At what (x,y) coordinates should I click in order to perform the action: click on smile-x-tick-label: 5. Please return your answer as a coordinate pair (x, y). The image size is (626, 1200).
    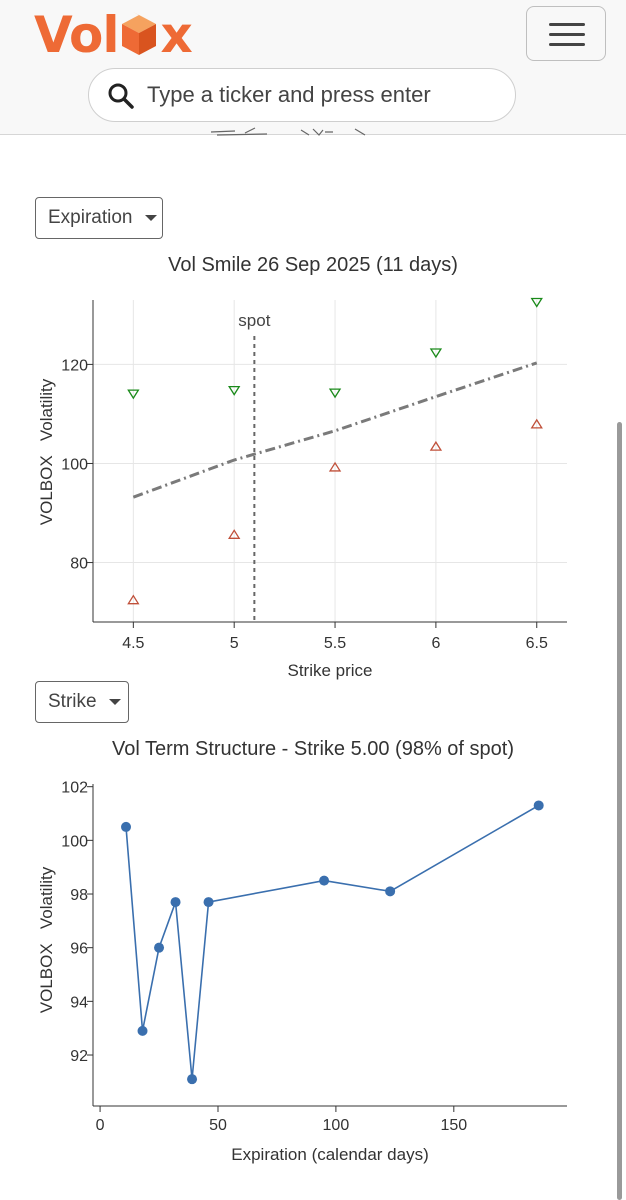
    Looking at the image, I should click on (234, 643).